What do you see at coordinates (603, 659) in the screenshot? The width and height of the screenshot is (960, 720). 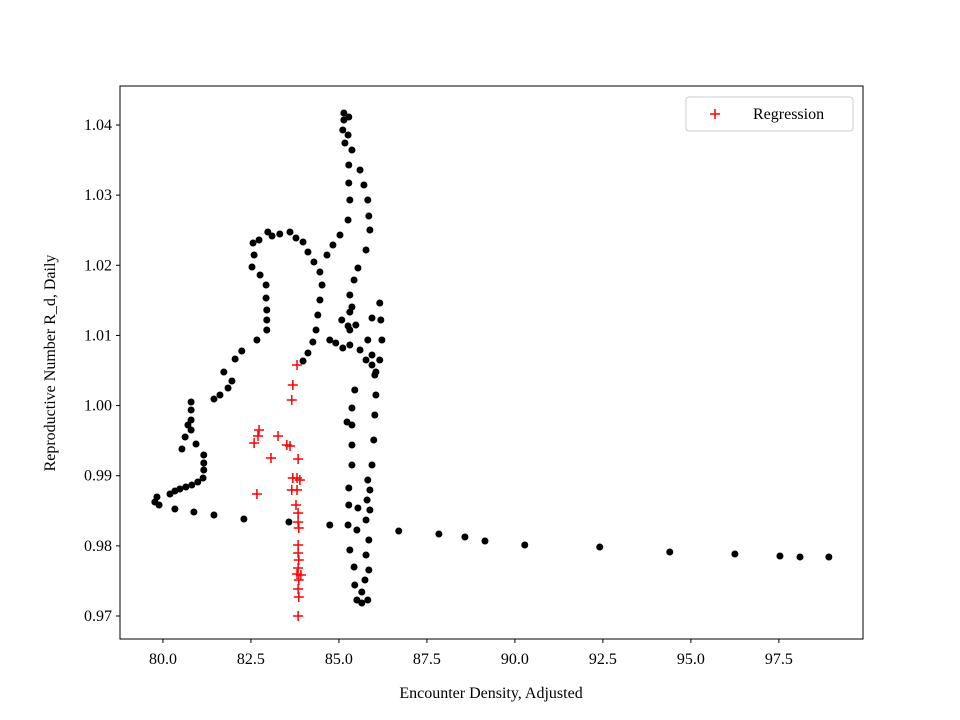 I see `x-tick-label: 92.5` at bounding box center [603, 659].